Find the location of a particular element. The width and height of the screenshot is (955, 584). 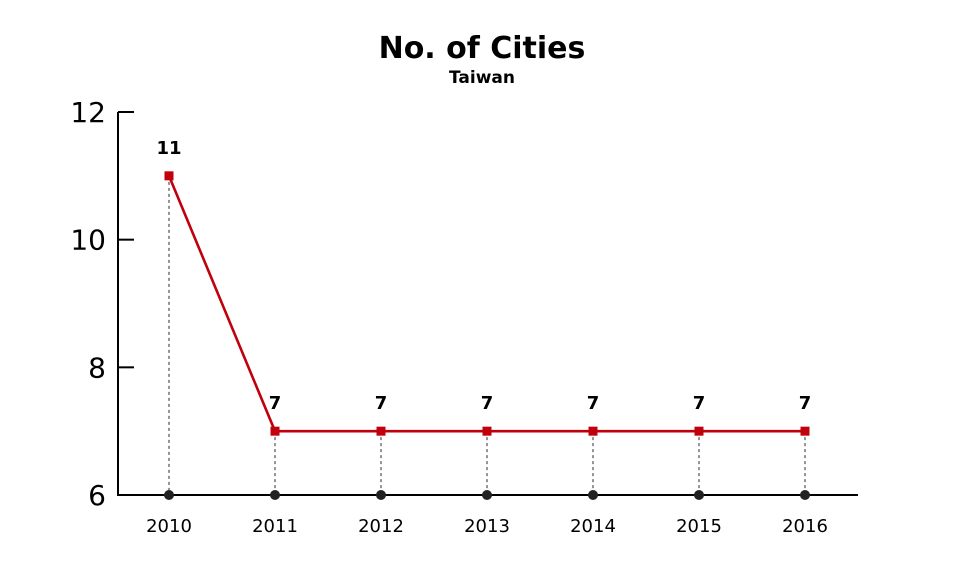

x-tick-label: 2010 is located at coordinates (169, 526).